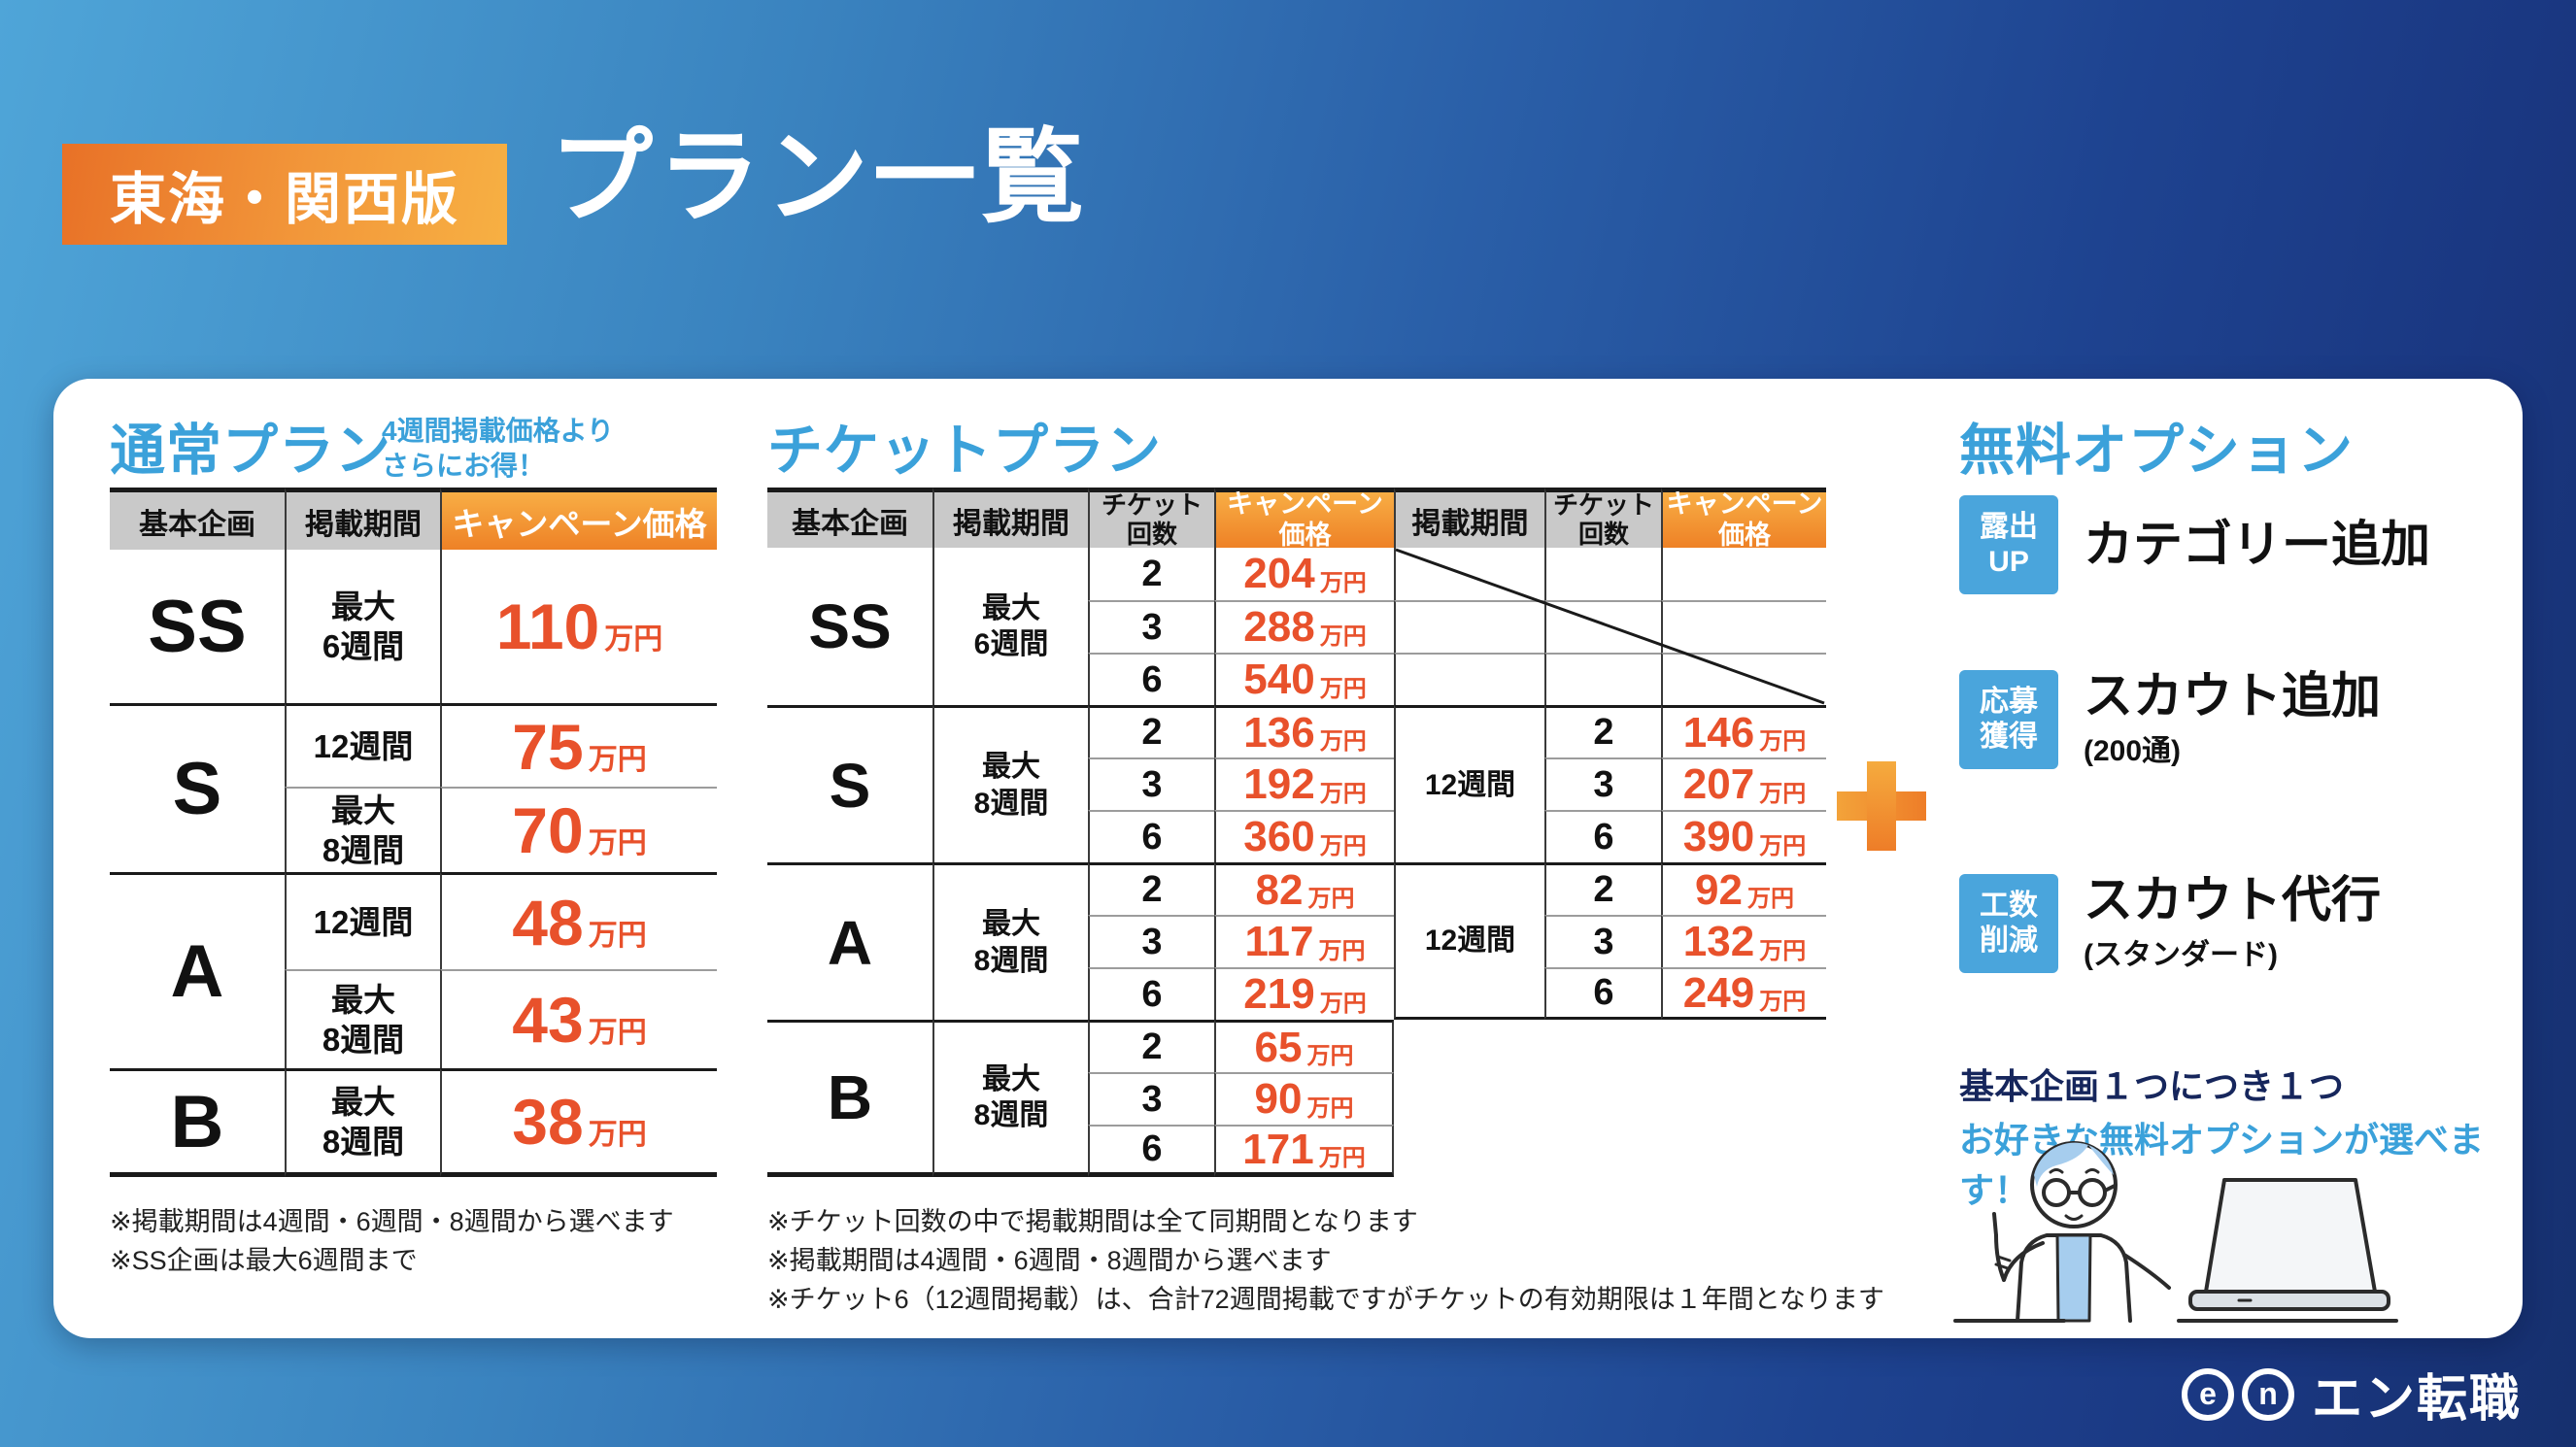 This screenshot has height=1447, width=2576. I want to click on option-label: スカウト代行, so click(2233, 900).